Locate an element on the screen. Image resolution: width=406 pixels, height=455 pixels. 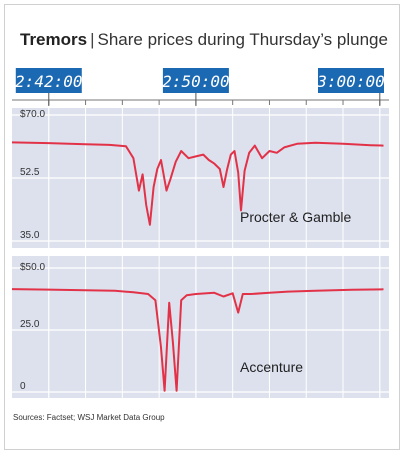
title-bold: Tremors is located at coordinates (54, 39).